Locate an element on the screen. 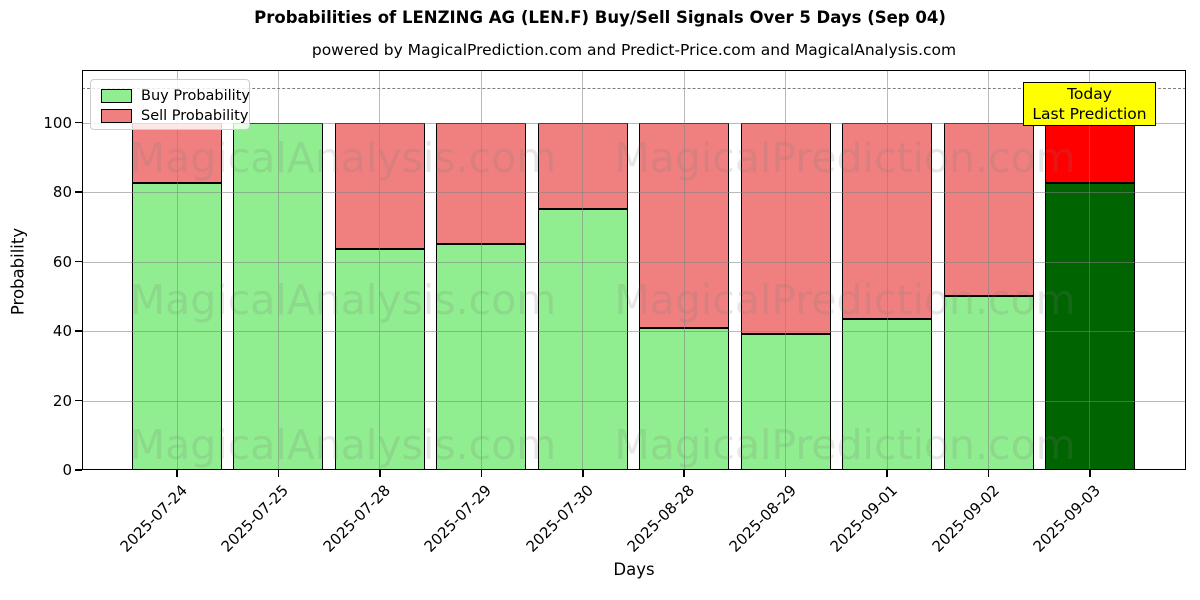  x-tick-label: 2025-07-28 is located at coordinates (356, 518).